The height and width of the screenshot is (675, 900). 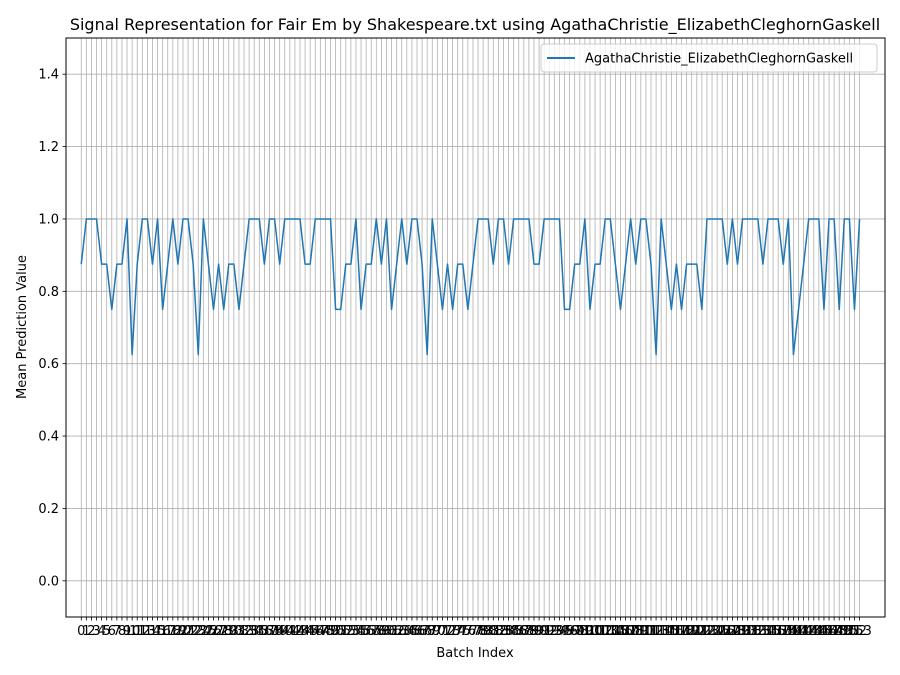 What do you see at coordinates (539, 631) in the screenshot?
I see `x-tick-label: 90` at bounding box center [539, 631].